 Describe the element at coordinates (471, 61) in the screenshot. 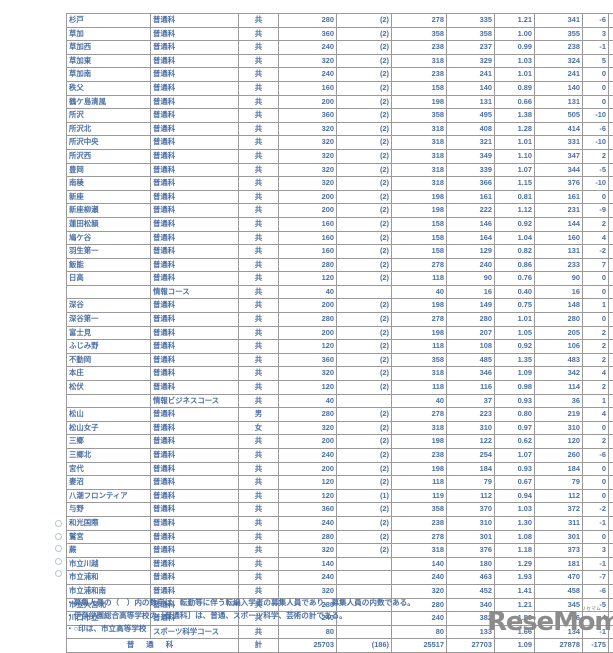

I see `applicants-cell: 329` at that location.